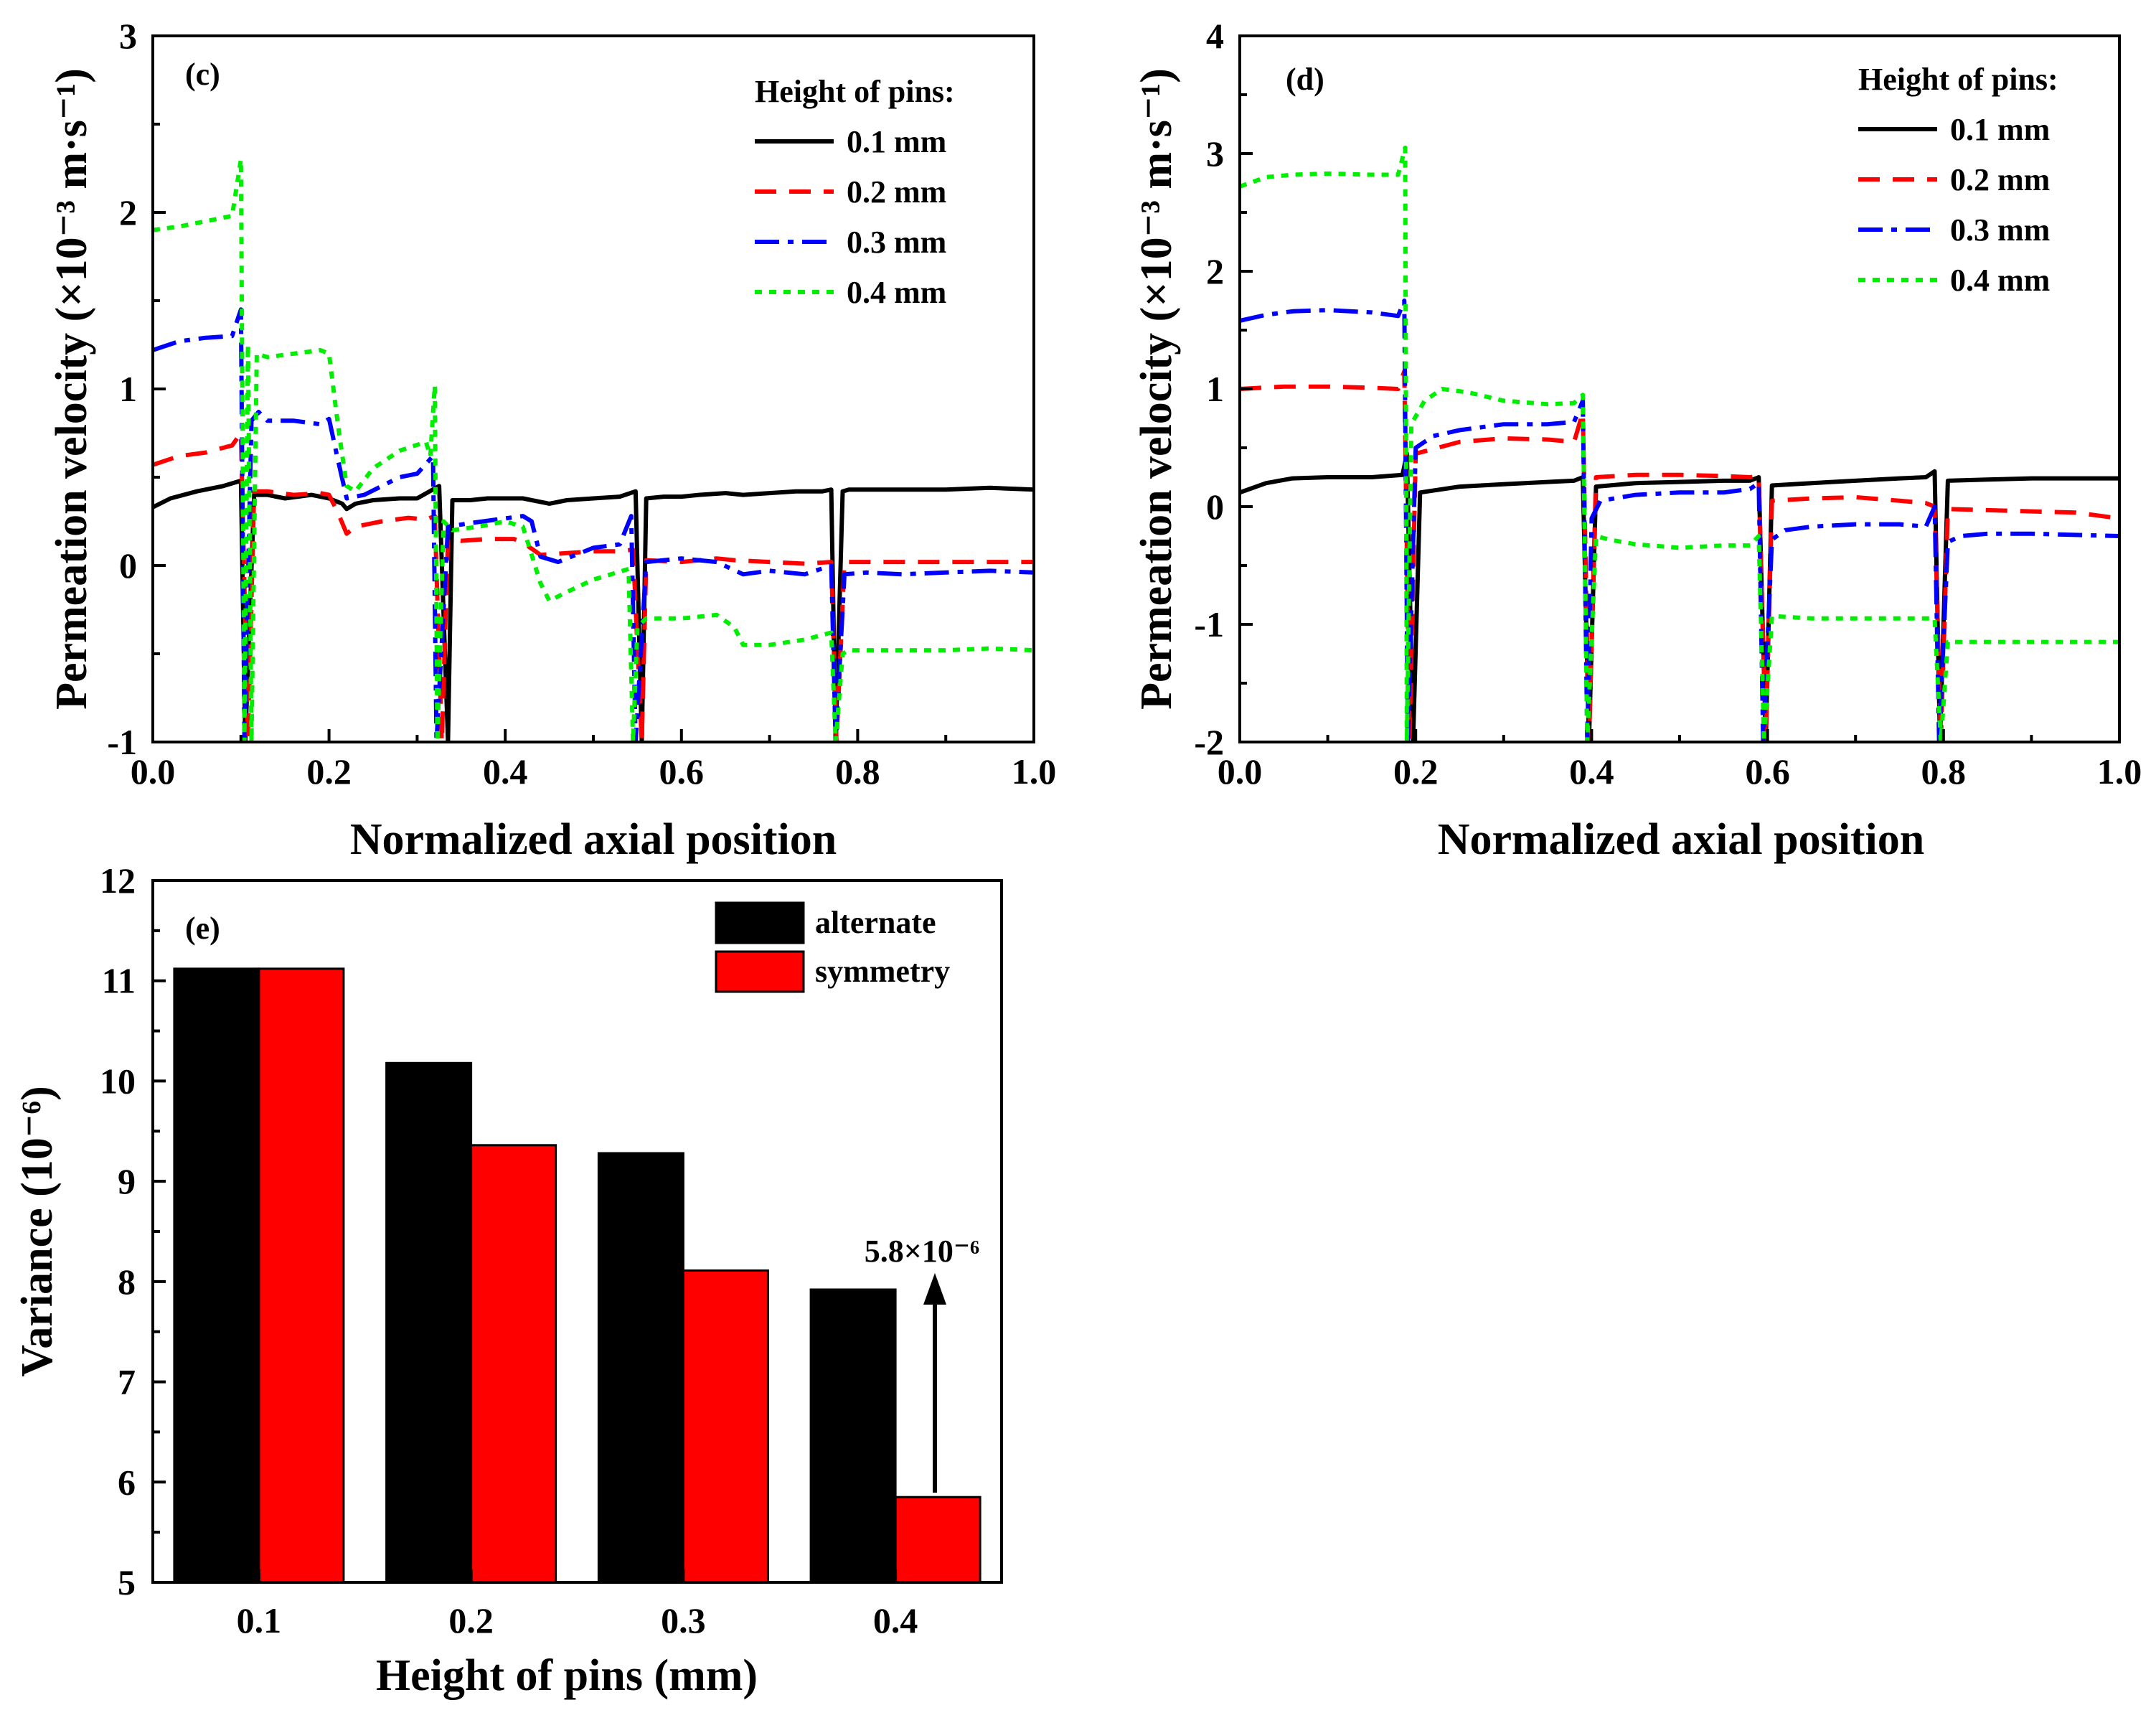  Describe the element at coordinates (2000, 280) in the screenshot. I see `panel-d-legend-label: 0.4 mm` at that location.